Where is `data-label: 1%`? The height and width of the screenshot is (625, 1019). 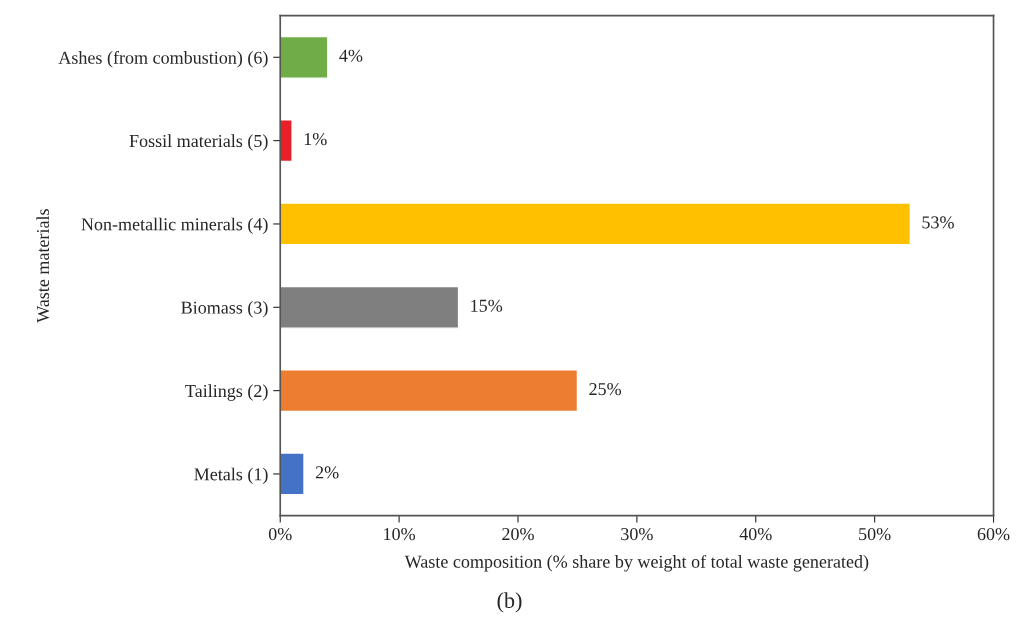 data-label: 1% is located at coordinates (315, 139).